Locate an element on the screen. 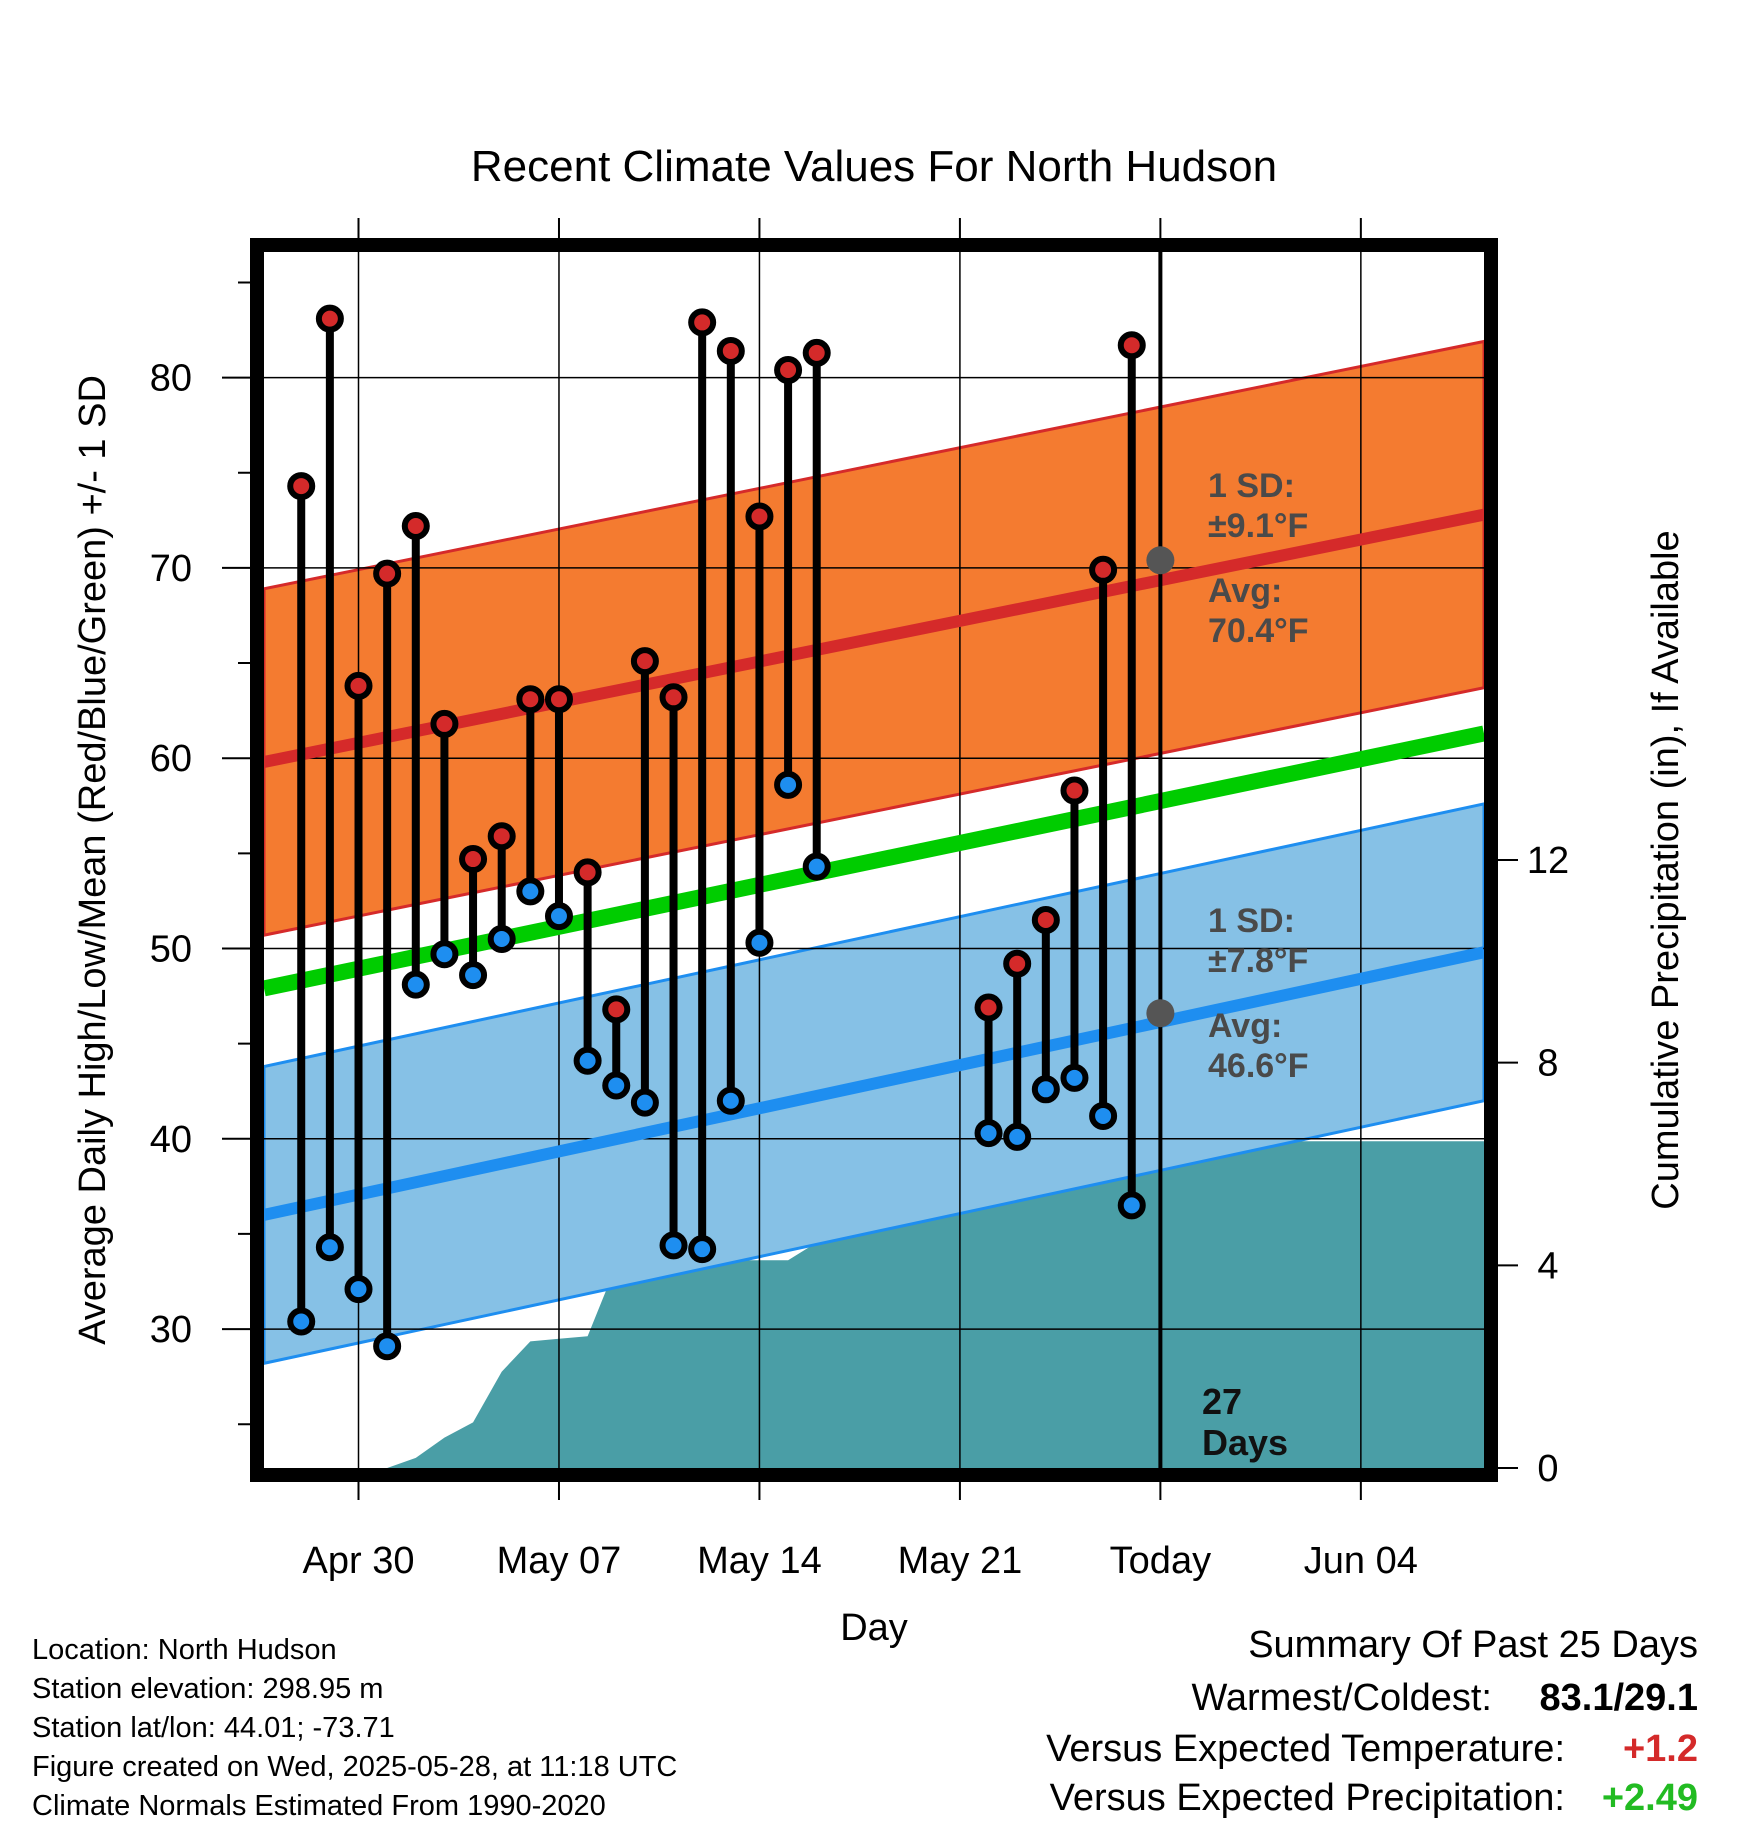 This screenshot has height=1828, width=1748. summary-precip-label: Versus Expected Precipitation: is located at coordinates (1307, 1798).